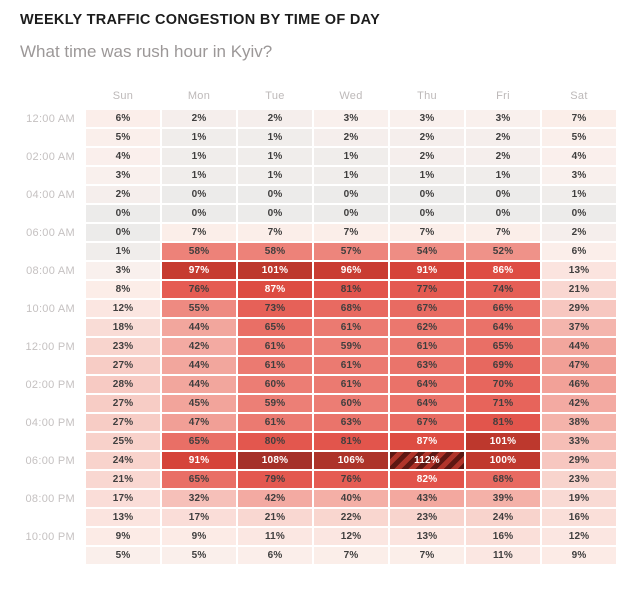 This screenshot has width=622, height=590. What do you see at coordinates (503, 251) in the screenshot?
I see `heatmap-cell: 52%` at bounding box center [503, 251].